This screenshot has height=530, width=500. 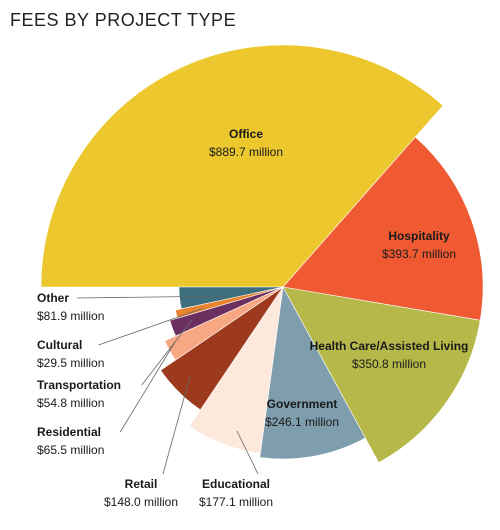 What do you see at coordinates (419, 254) in the screenshot?
I see `slice-value-label: $393.7 million` at bounding box center [419, 254].